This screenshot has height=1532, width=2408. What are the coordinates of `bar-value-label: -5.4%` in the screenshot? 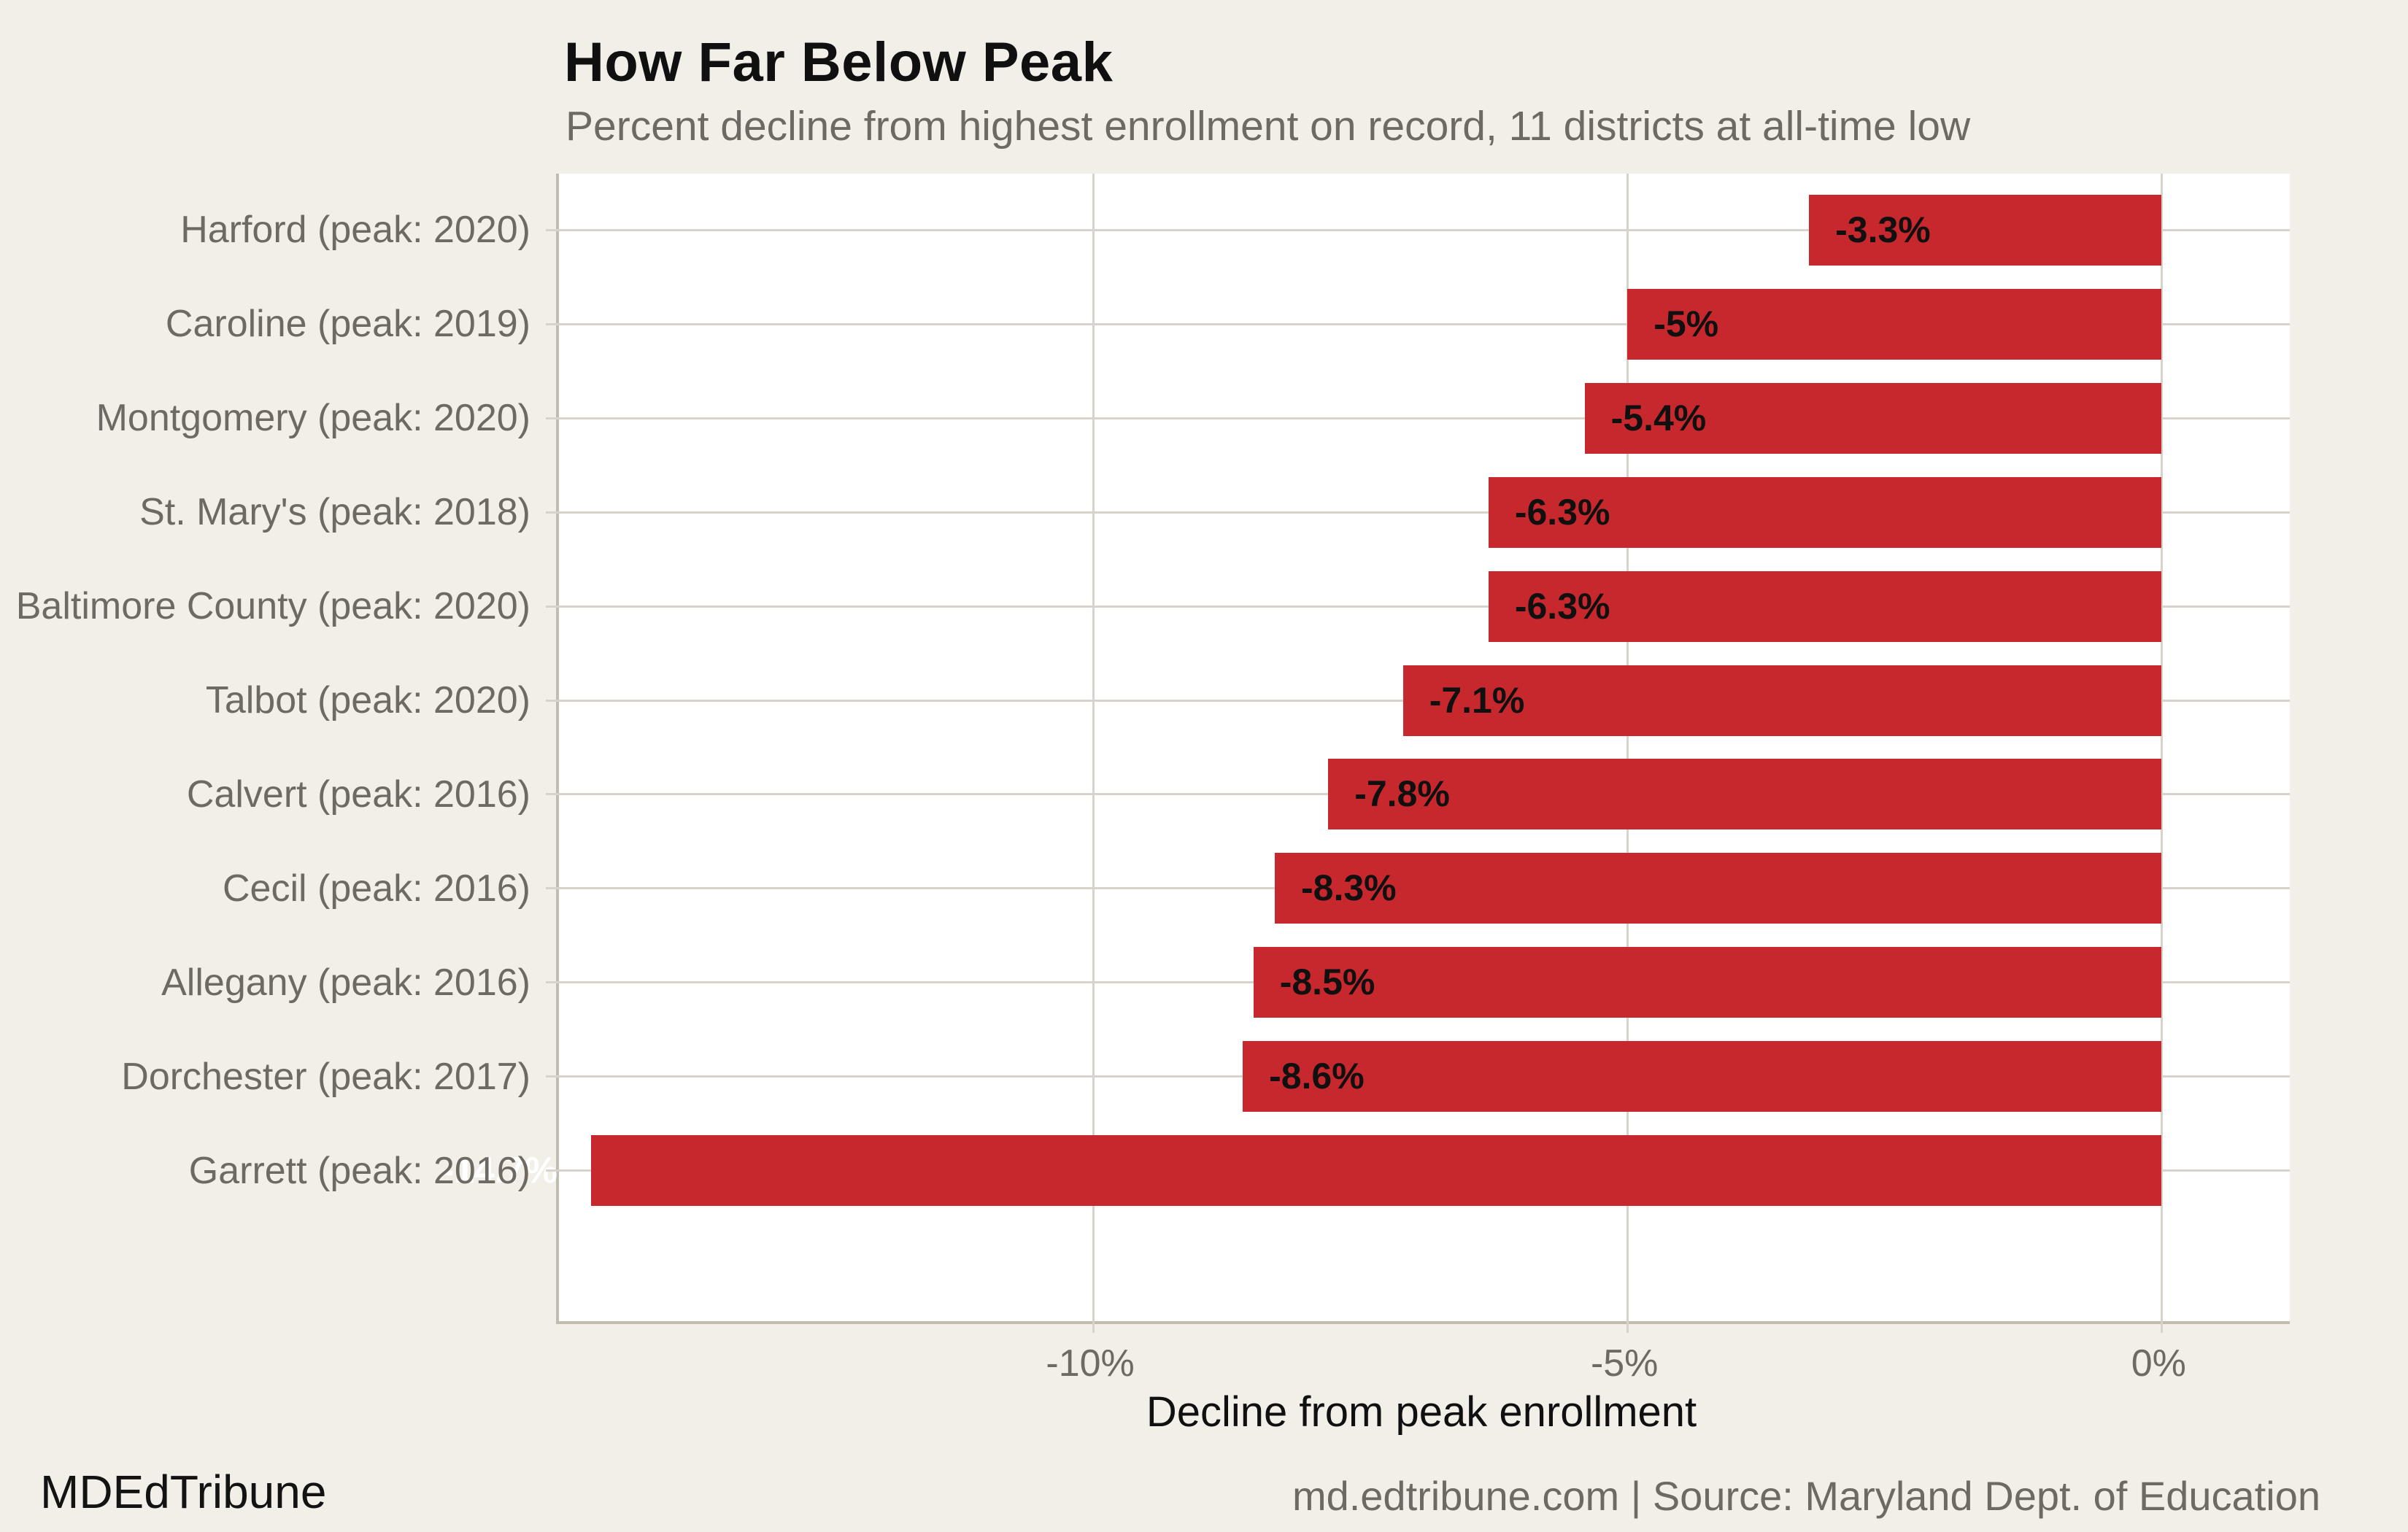 It's located at (1658, 418).